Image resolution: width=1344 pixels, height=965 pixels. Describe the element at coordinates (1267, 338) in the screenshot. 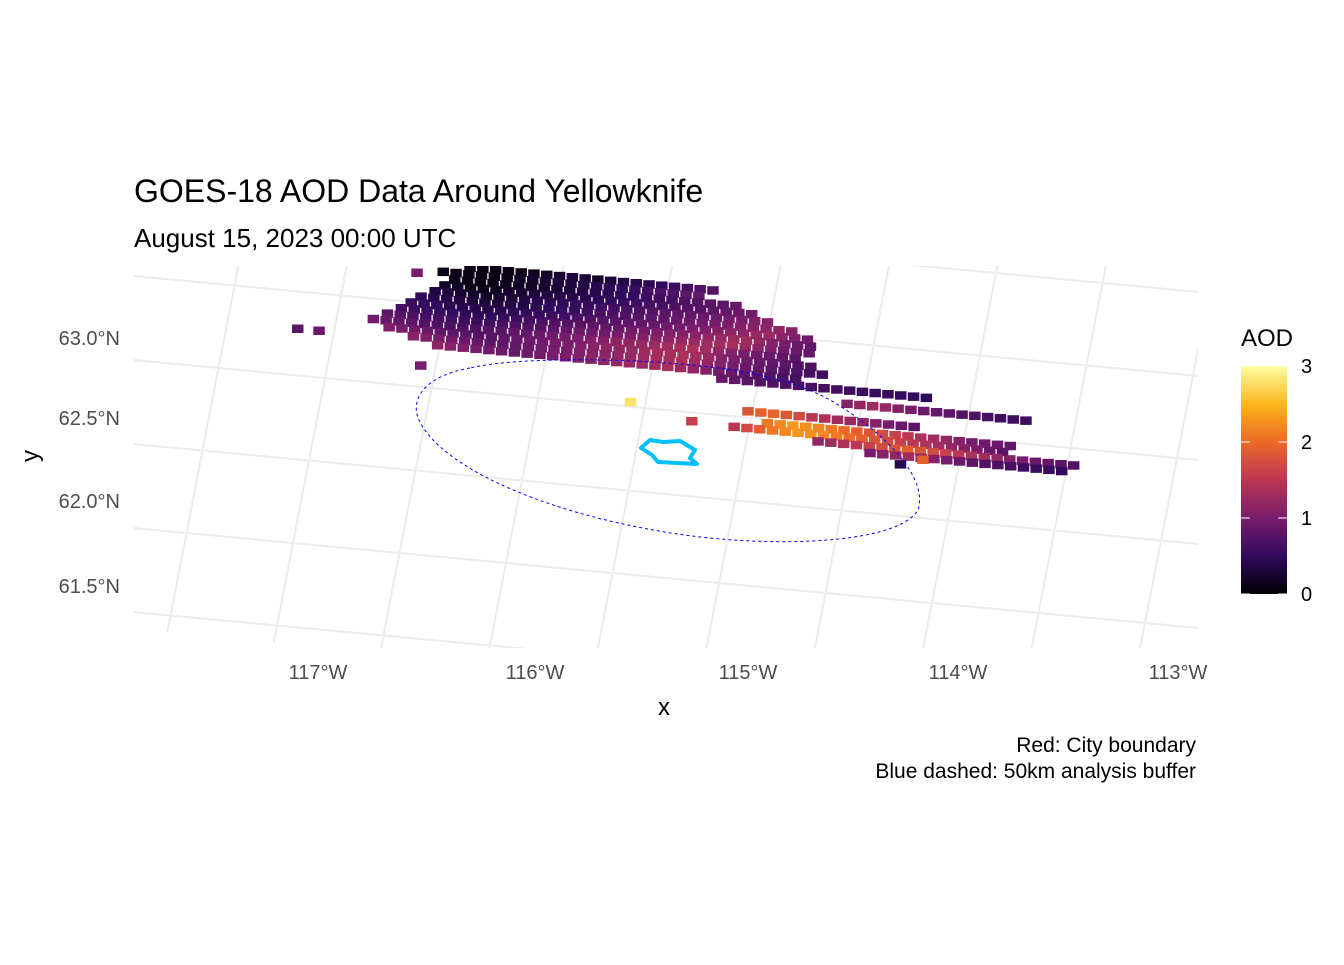

I see `legend-title: AOD` at that location.